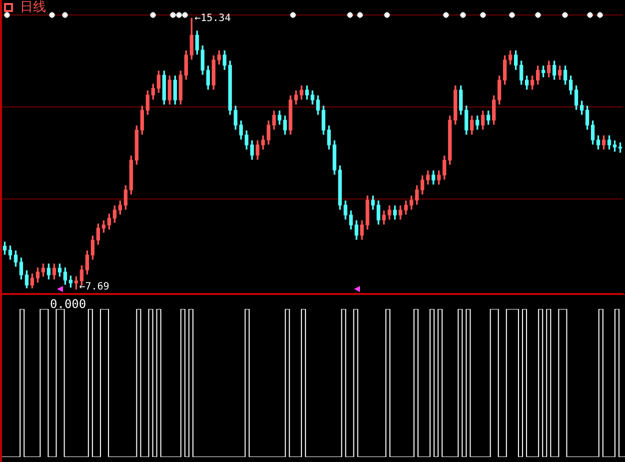 This screenshot has height=462, width=625. I want to click on chart-title: 日线, so click(33, 8).